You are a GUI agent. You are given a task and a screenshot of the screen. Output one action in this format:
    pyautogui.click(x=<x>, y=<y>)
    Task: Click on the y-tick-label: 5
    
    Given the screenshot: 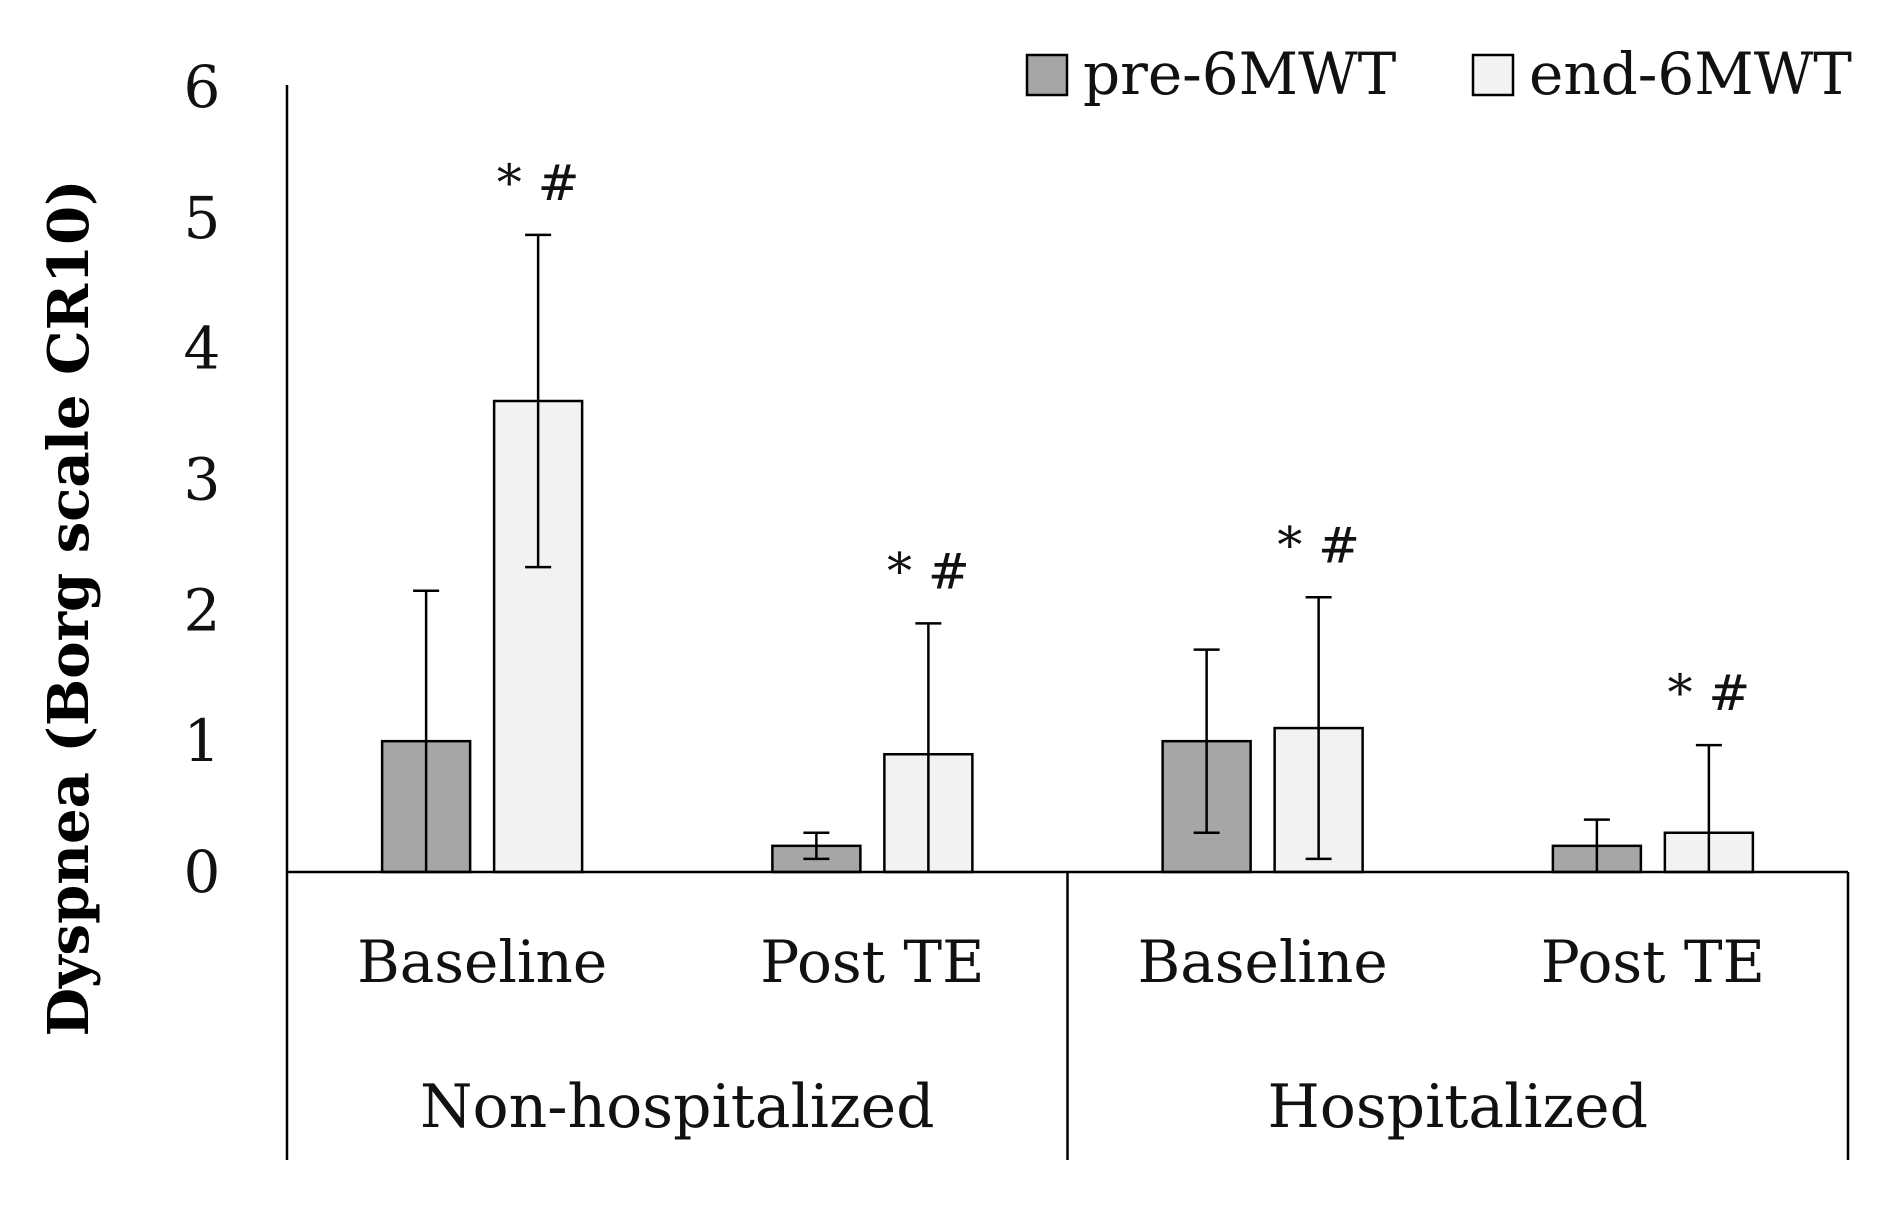 What is the action you would take?
    pyautogui.click(x=202, y=218)
    